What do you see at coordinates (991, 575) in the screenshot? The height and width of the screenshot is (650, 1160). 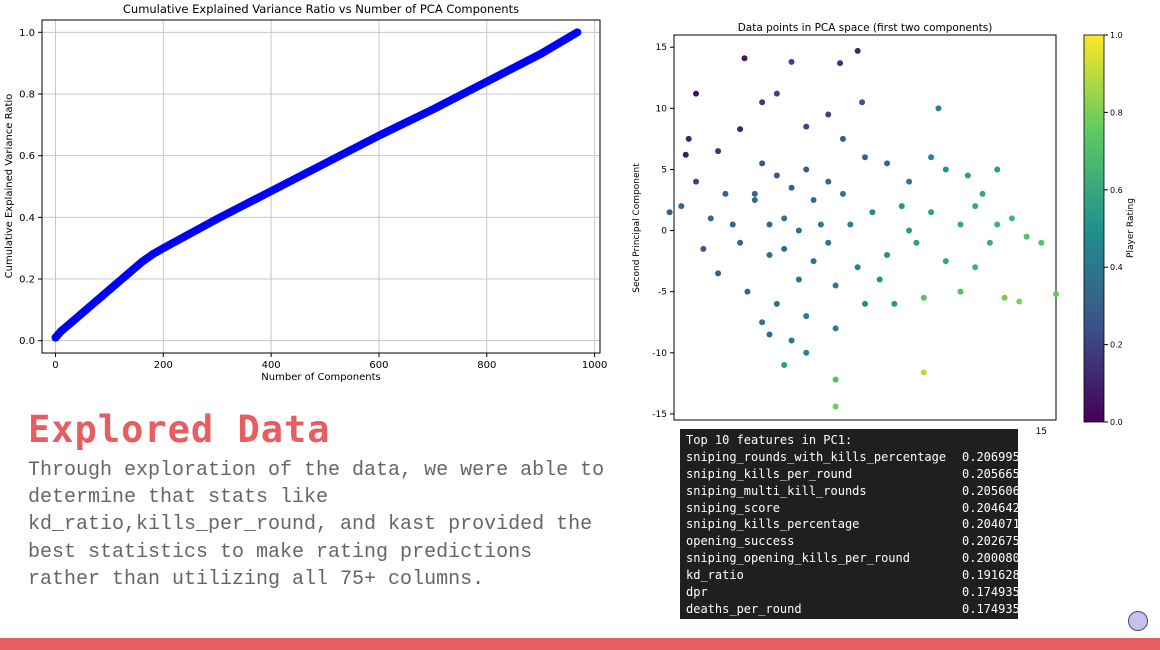 I see `console-feature-value: 0.191628` at bounding box center [991, 575].